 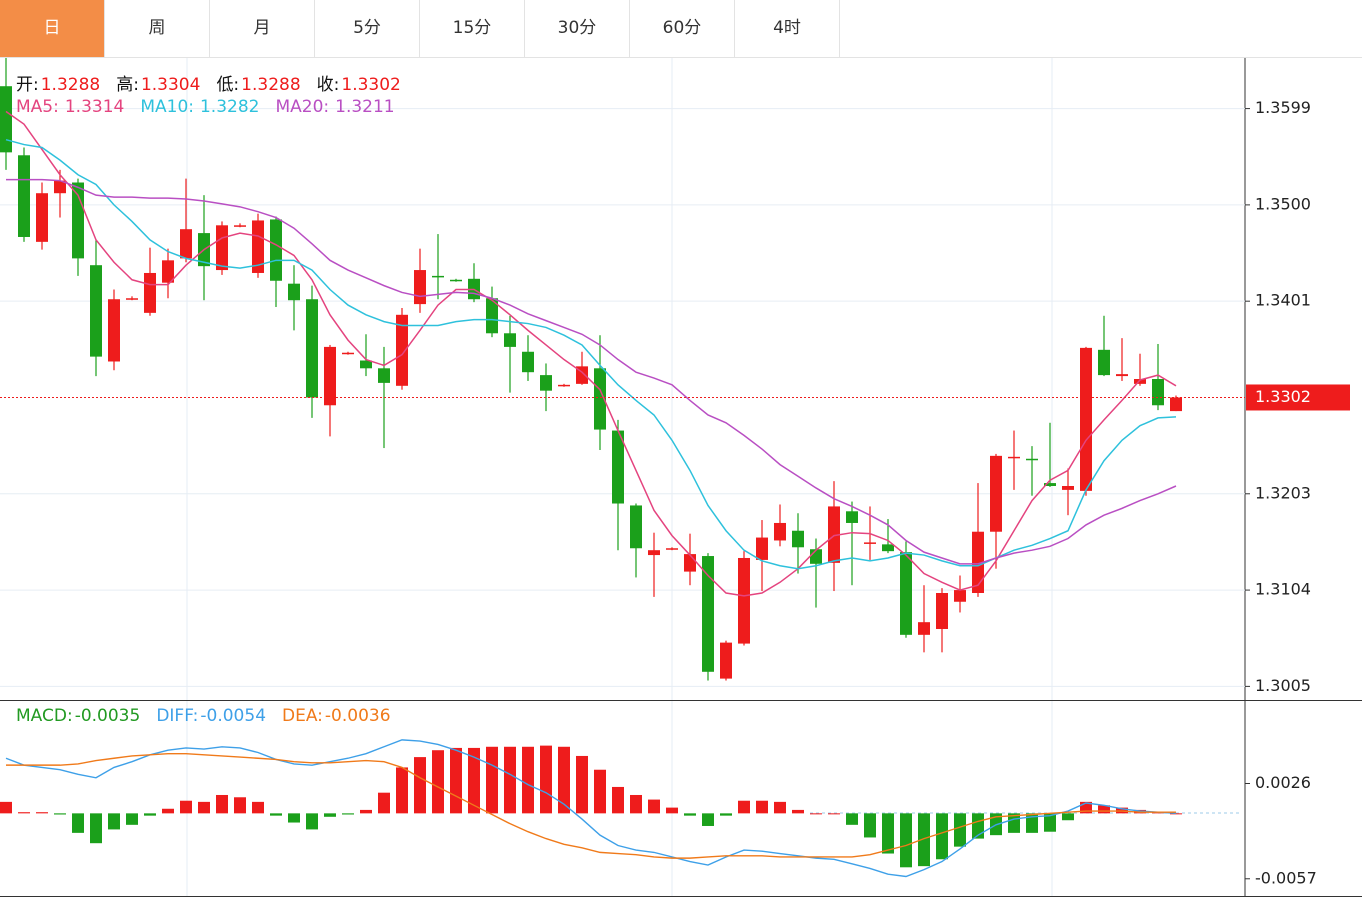 I want to click on period-tabs: 日周月 5分 15分 30分 60分 4时, so click(x=681, y=29).